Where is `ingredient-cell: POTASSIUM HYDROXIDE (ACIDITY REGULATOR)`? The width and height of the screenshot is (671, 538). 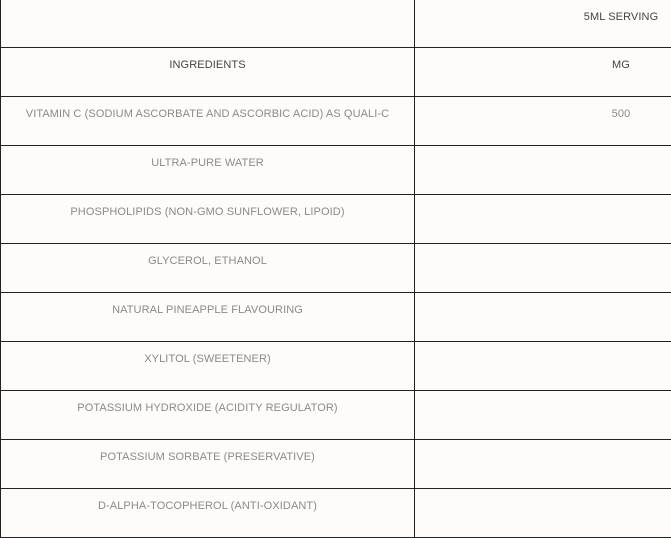 ingredient-cell: POTASSIUM HYDROXIDE (ACIDITY REGULATOR) is located at coordinates (208, 415).